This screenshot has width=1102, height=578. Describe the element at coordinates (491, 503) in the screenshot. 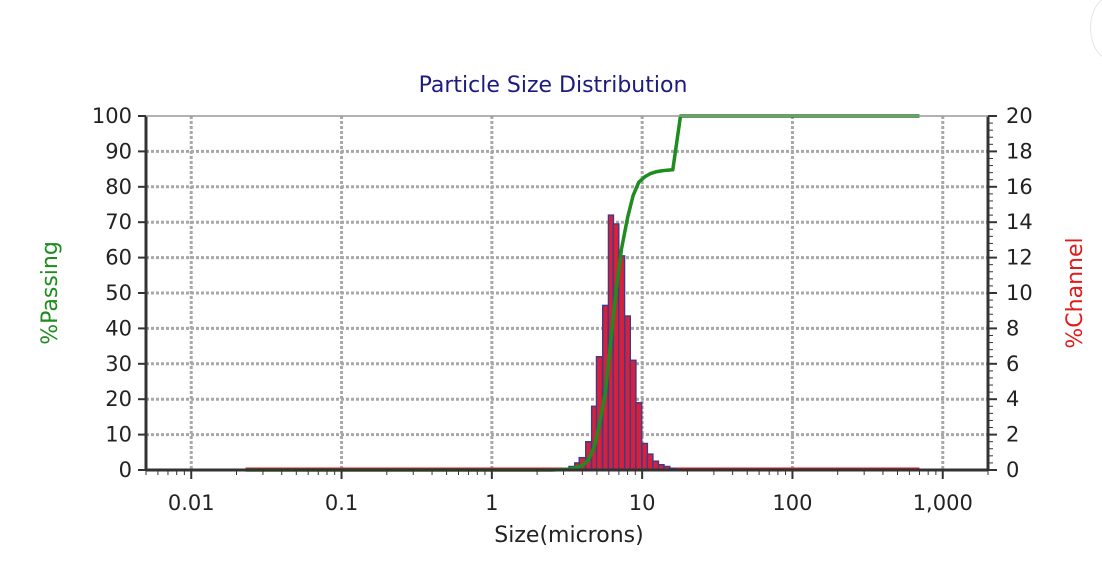

I see `x-tick-label: 1` at that location.